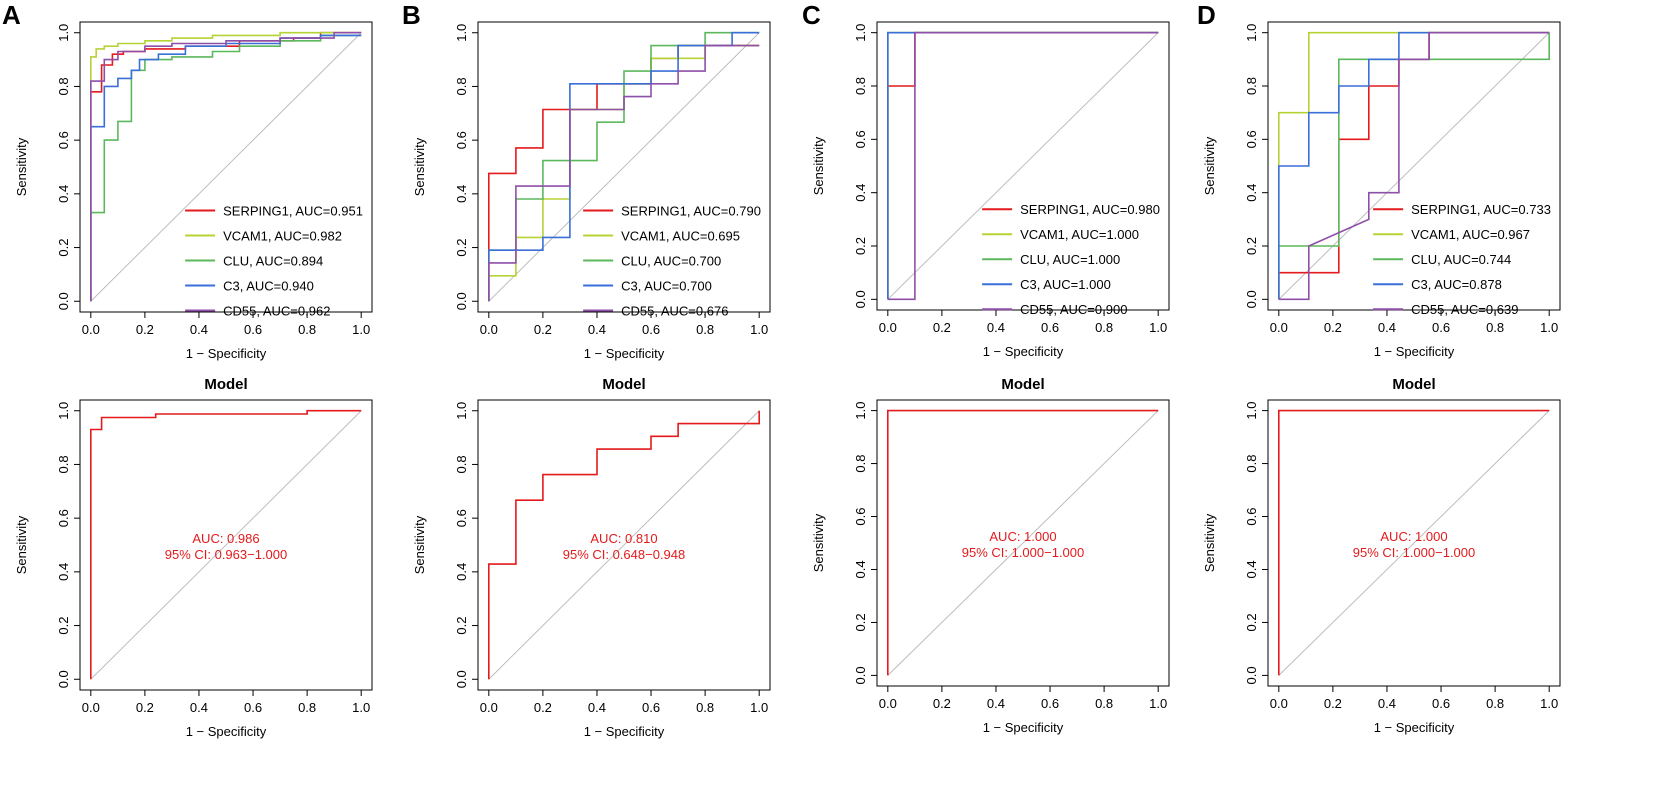 Image resolution: width=1666 pixels, height=794 pixels. What do you see at coordinates (1070, 259) in the screenshot?
I see `legend-label-clu: CLU, AUC=1.000` at bounding box center [1070, 259].